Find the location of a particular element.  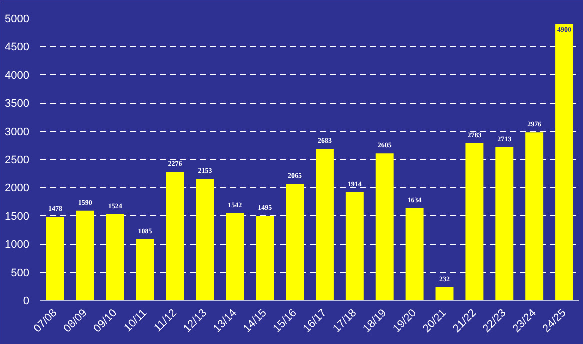

y-tick-label: 4000 is located at coordinates (17, 76).